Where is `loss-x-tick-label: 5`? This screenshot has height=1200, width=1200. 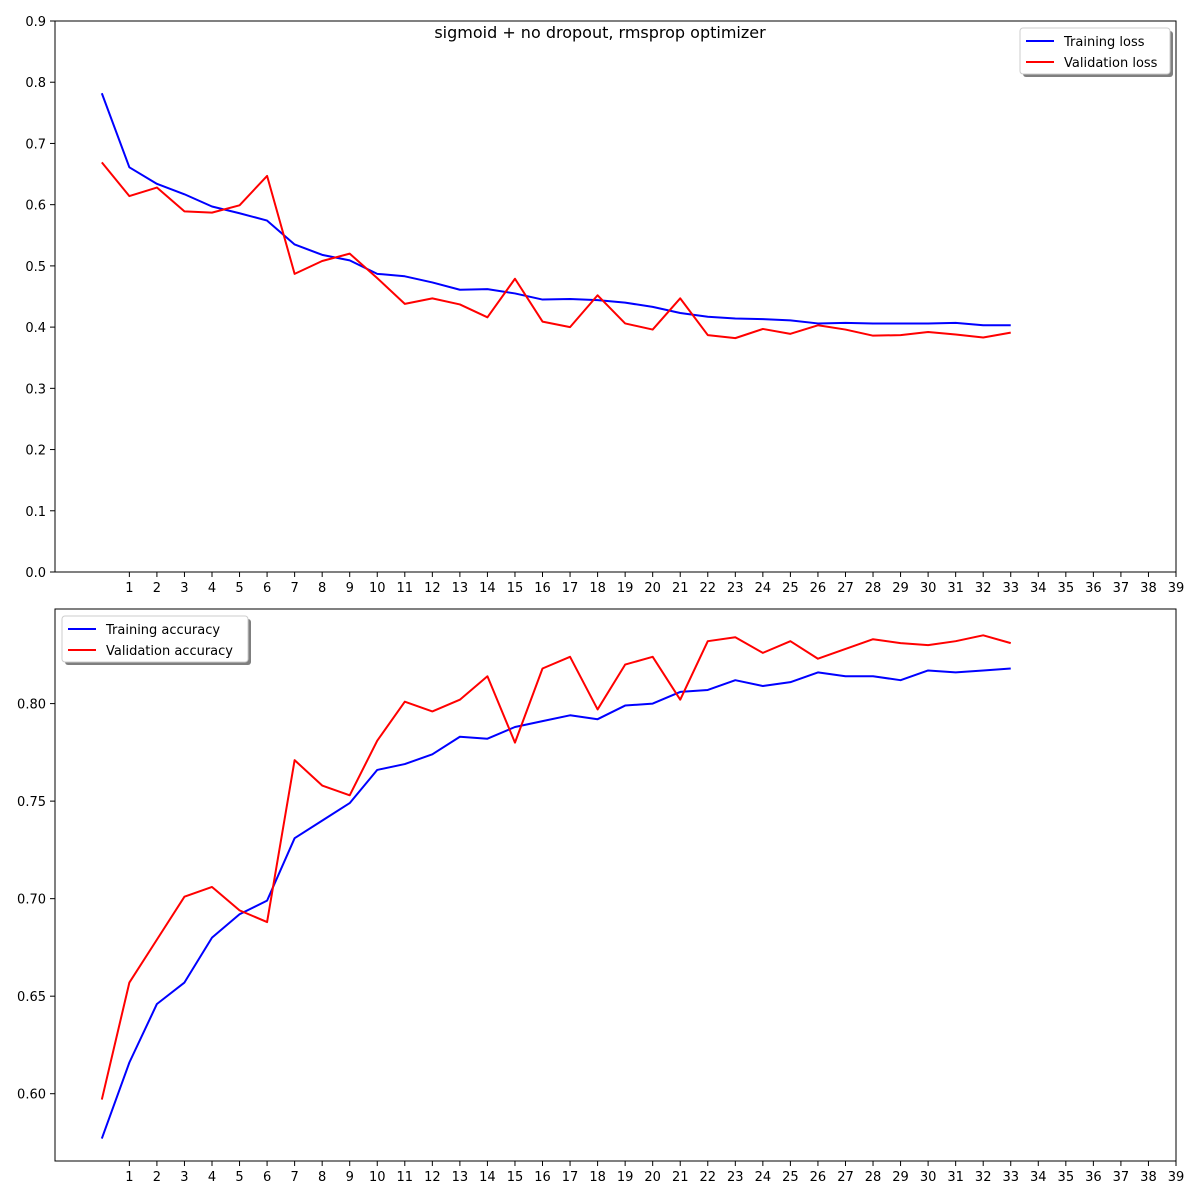
loss-x-tick-label: 5 is located at coordinates (239, 588).